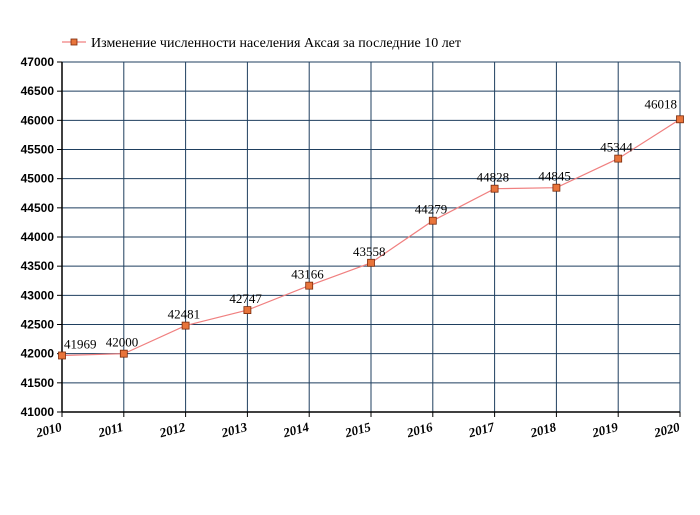 The width and height of the screenshot is (700, 515). Describe the element at coordinates (296, 430) in the screenshot. I see `x-tick-label: 2014` at that location.